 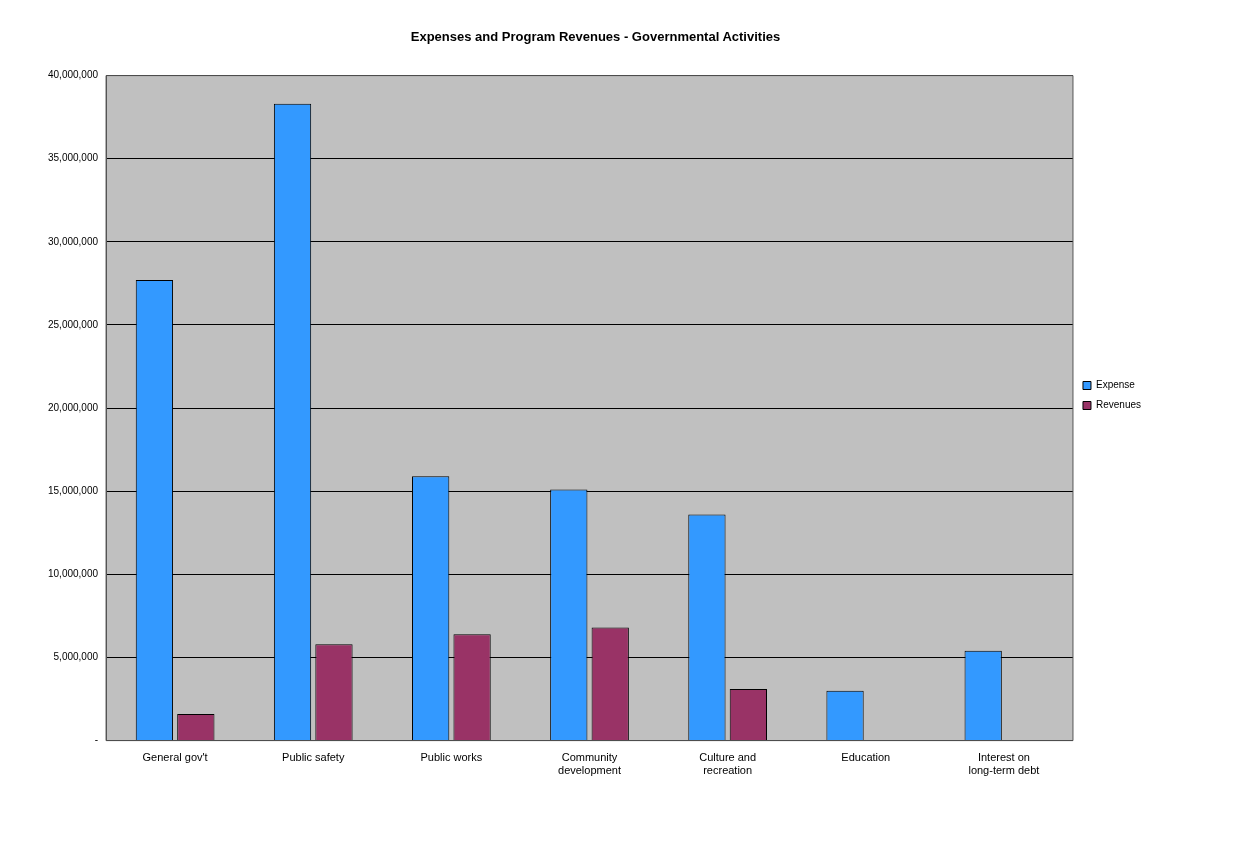 What do you see at coordinates (76, 657) in the screenshot?
I see `y-tick-label: 5,000,000` at bounding box center [76, 657].